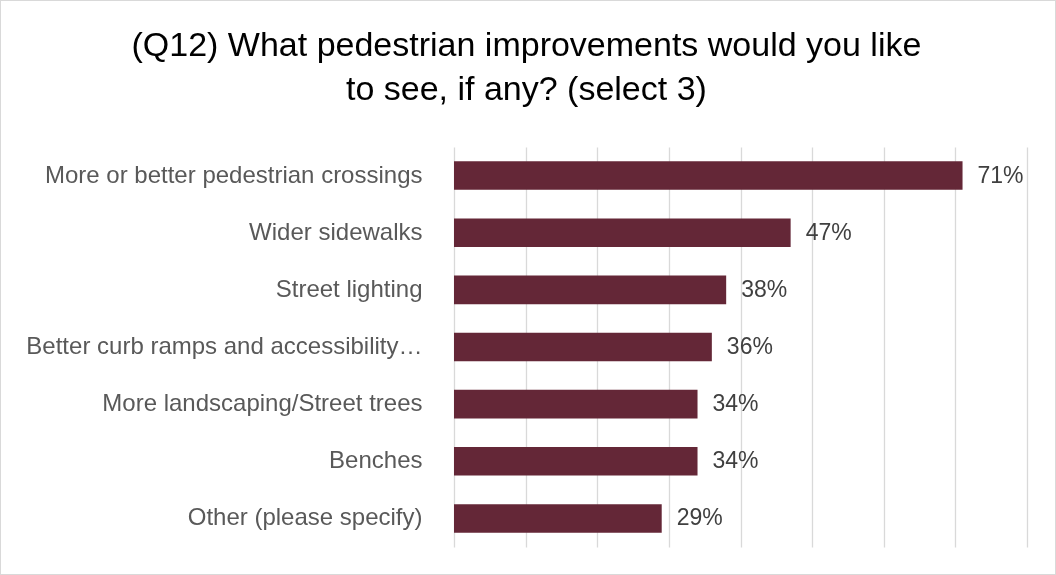  I want to click on y-tick-label: Other (please specify), so click(305, 517).